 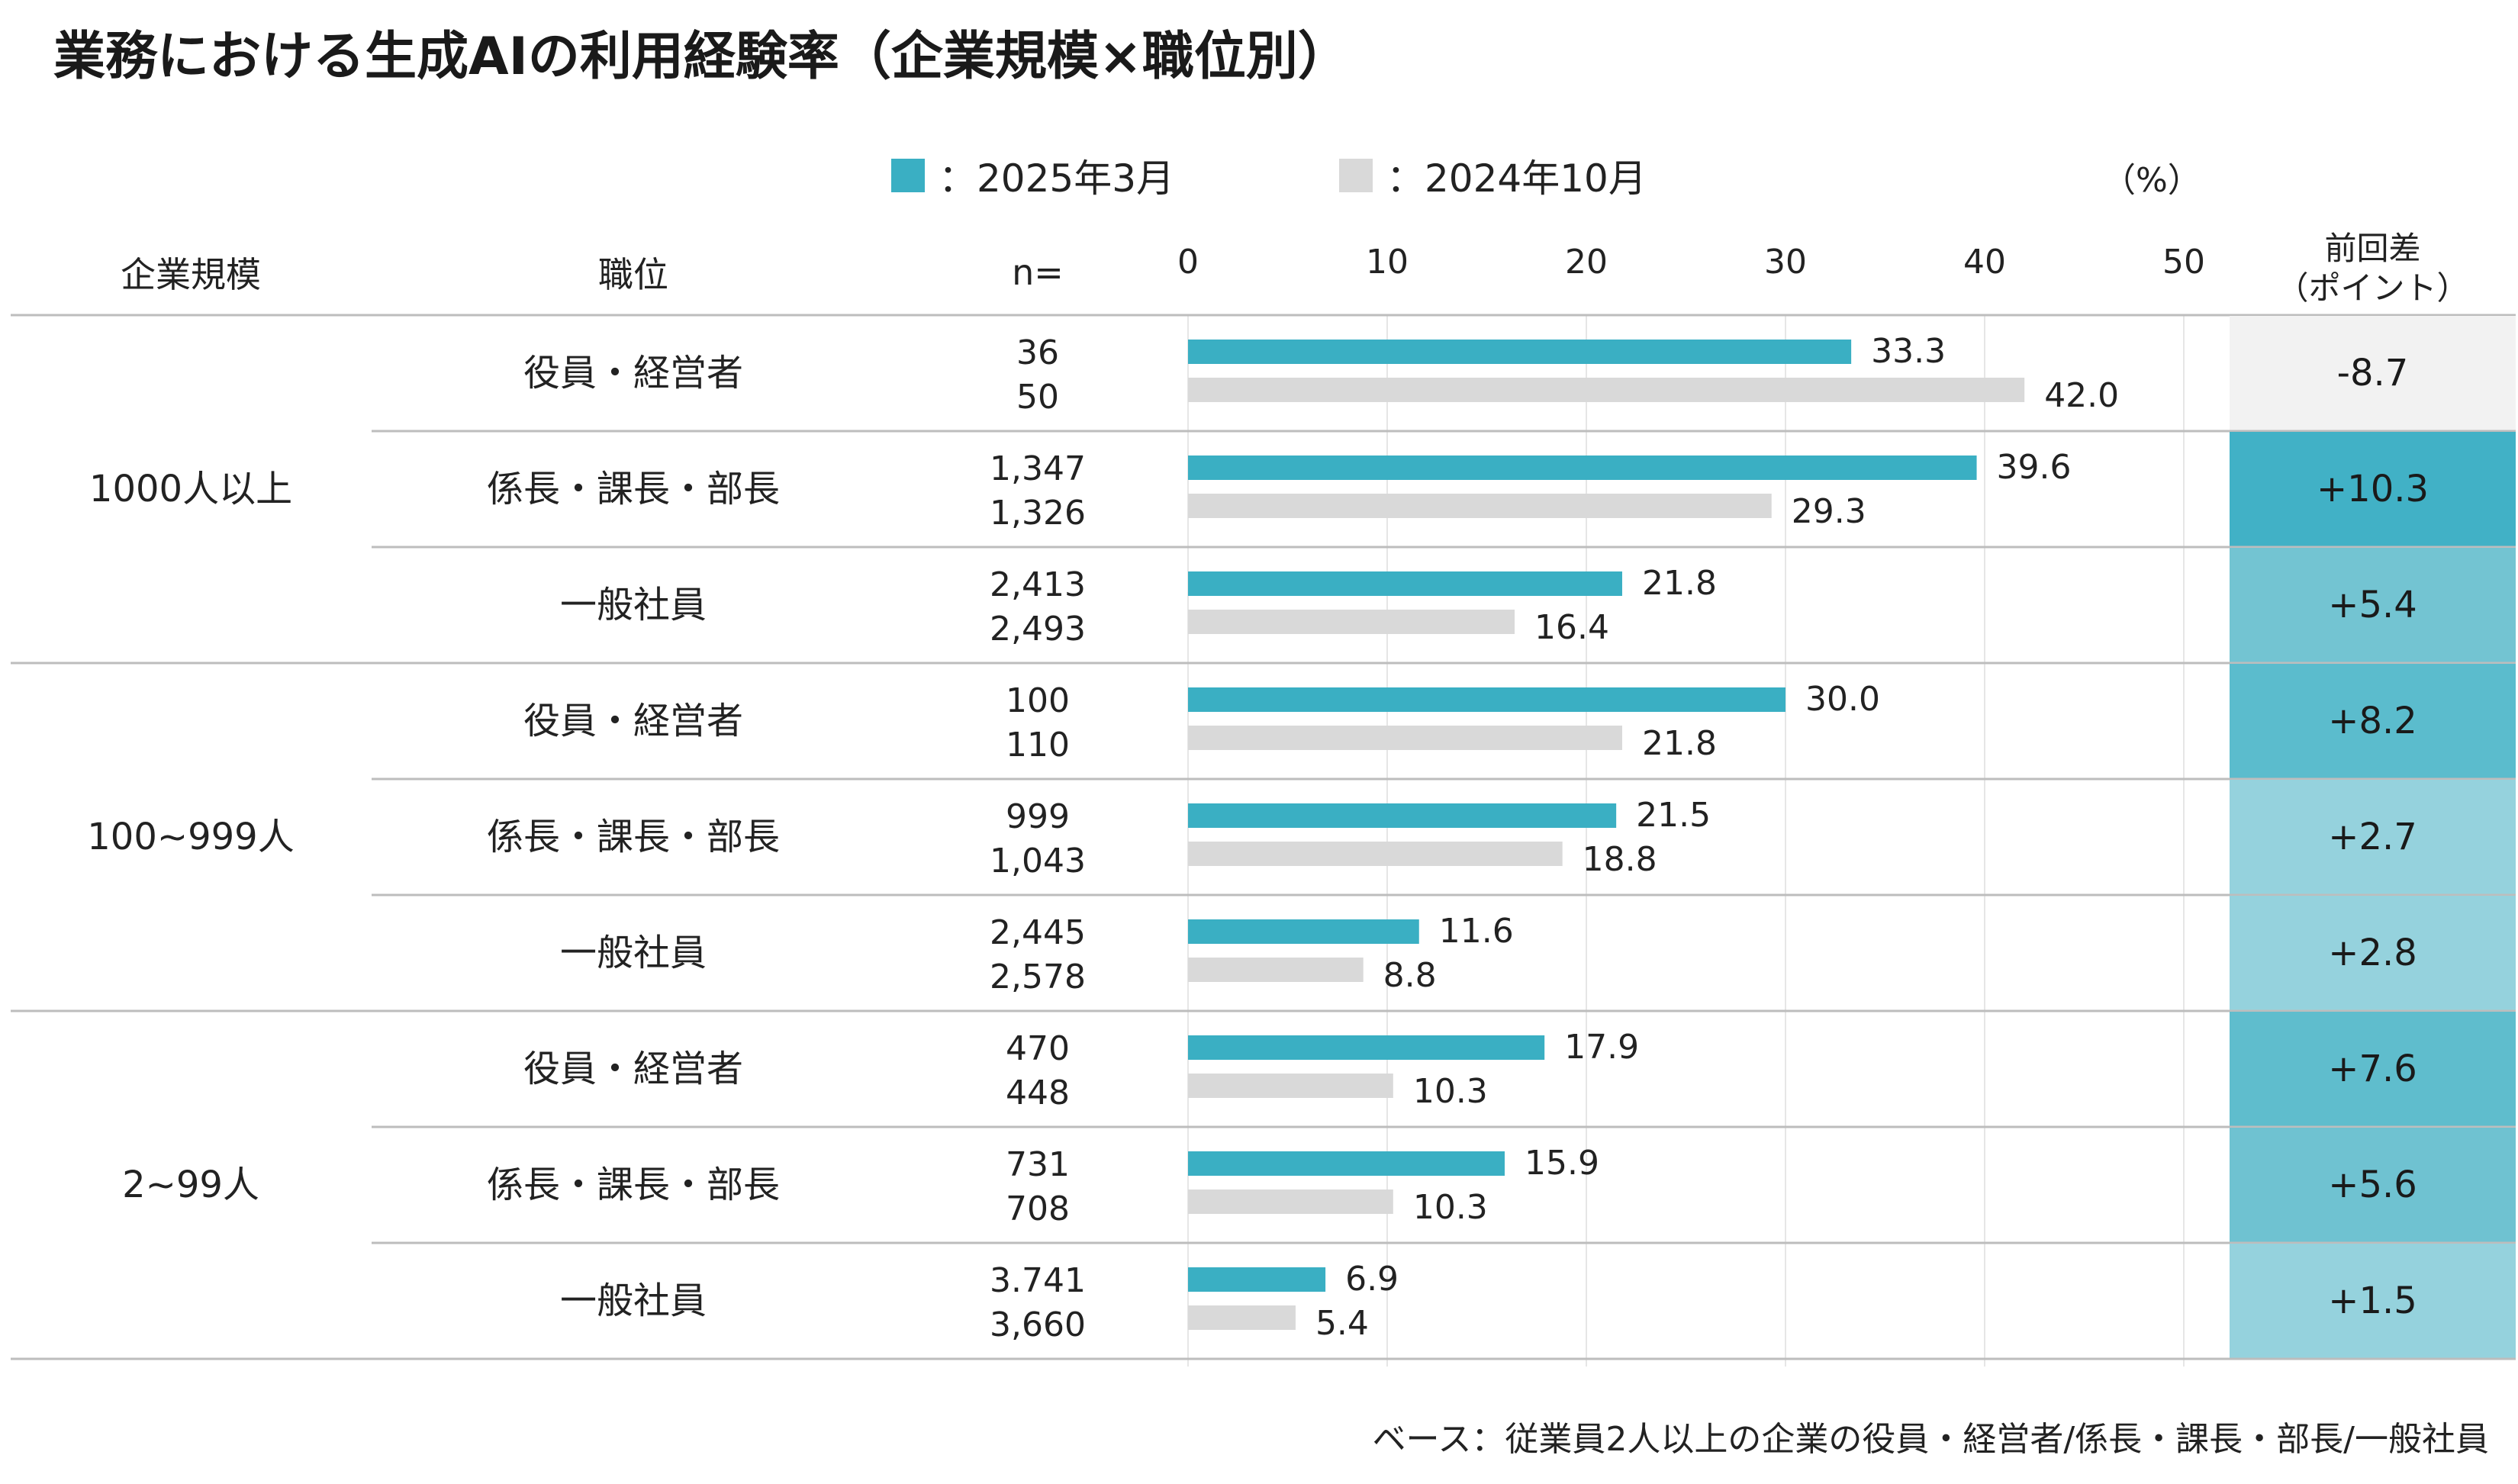 What do you see at coordinates (1038, 1164) in the screenshot?
I see `n-value-2025: 731` at bounding box center [1038, 1164].